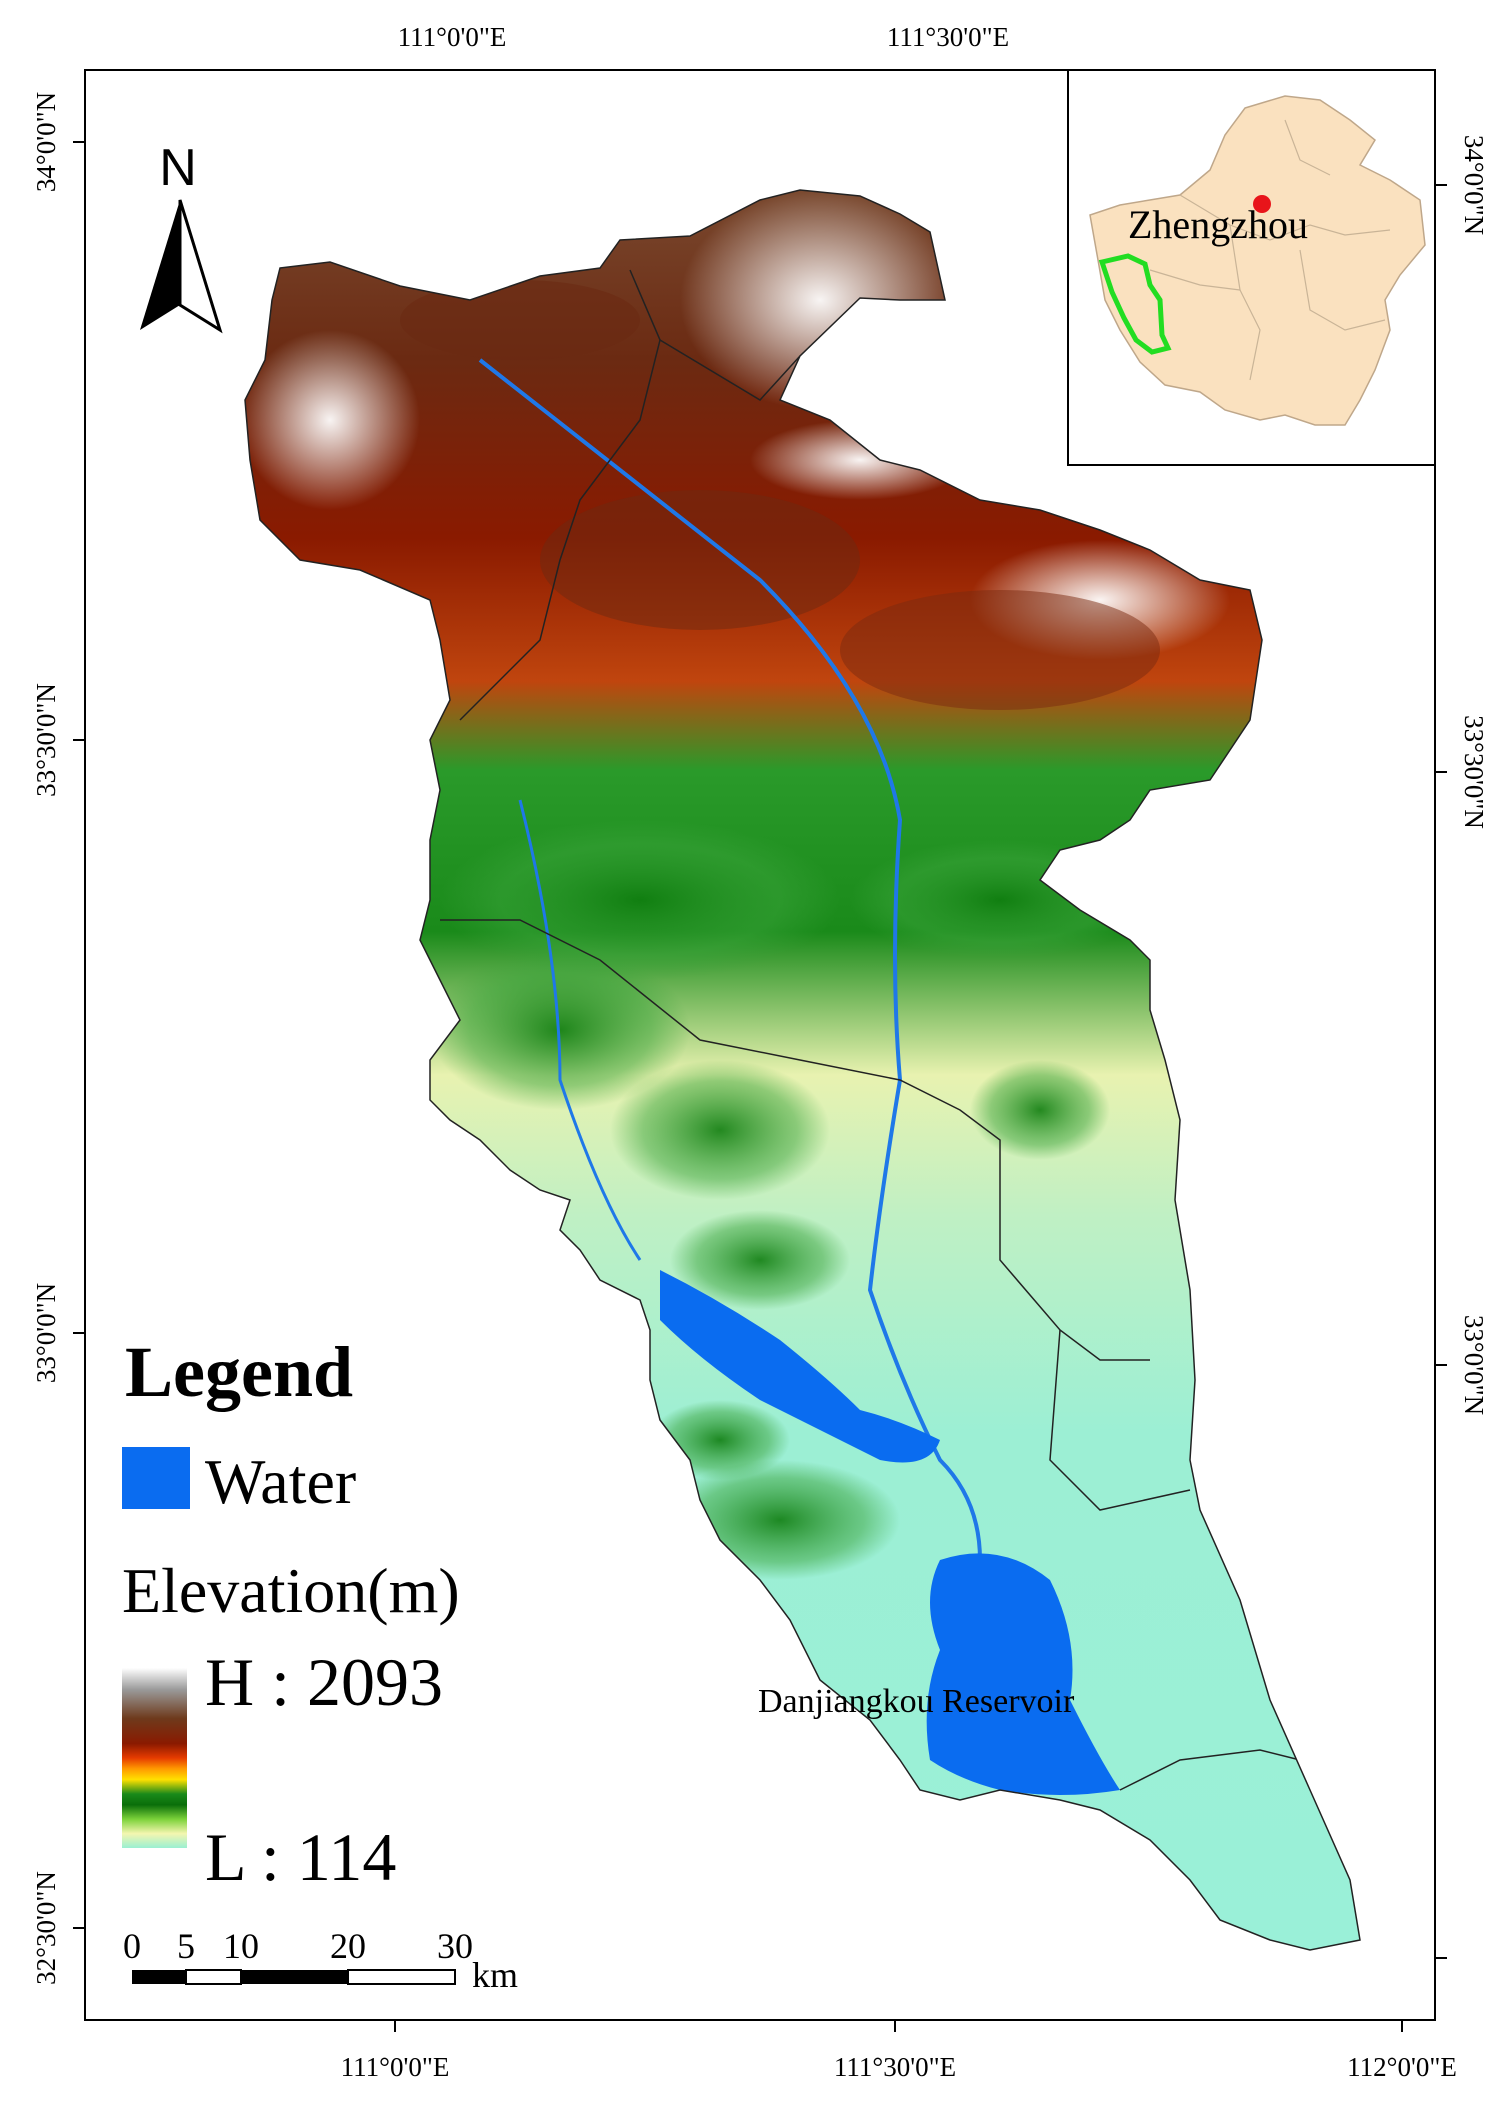  What do you see at coordinates (1023, 1674) in the screenshot?
I see `water-body-danjiangkou` at bounding box center [1023, 1674].